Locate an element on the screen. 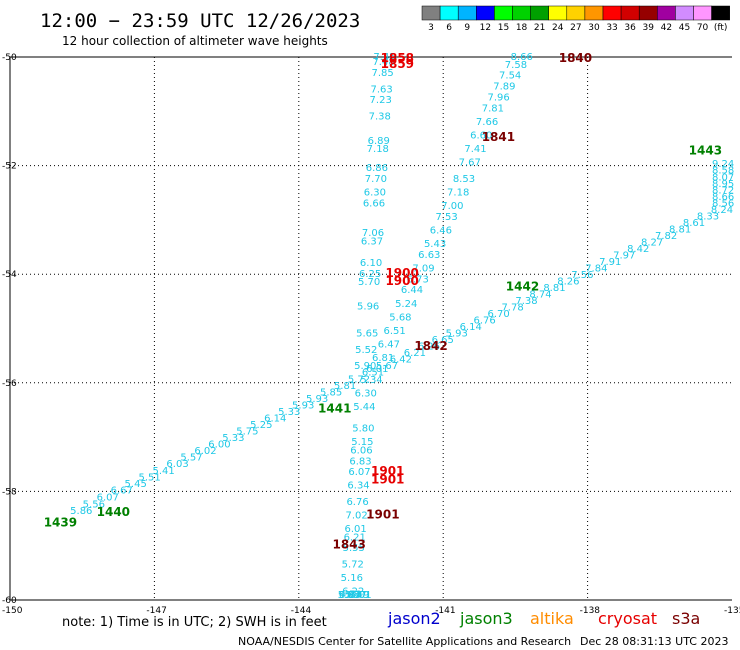 This screenshot has height=650, width=740. wave-height-label: 8.61 is located at coordinates (694, 223).